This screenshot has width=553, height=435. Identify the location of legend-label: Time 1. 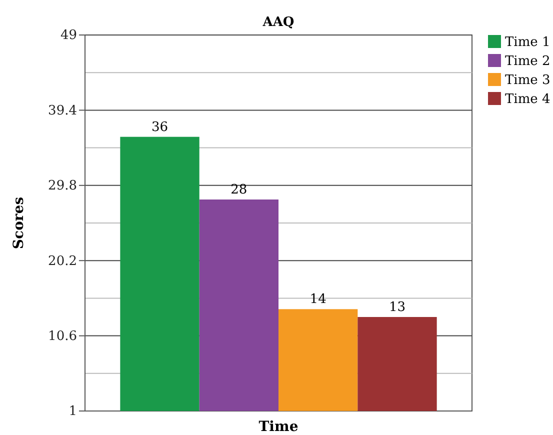
(527, 42).